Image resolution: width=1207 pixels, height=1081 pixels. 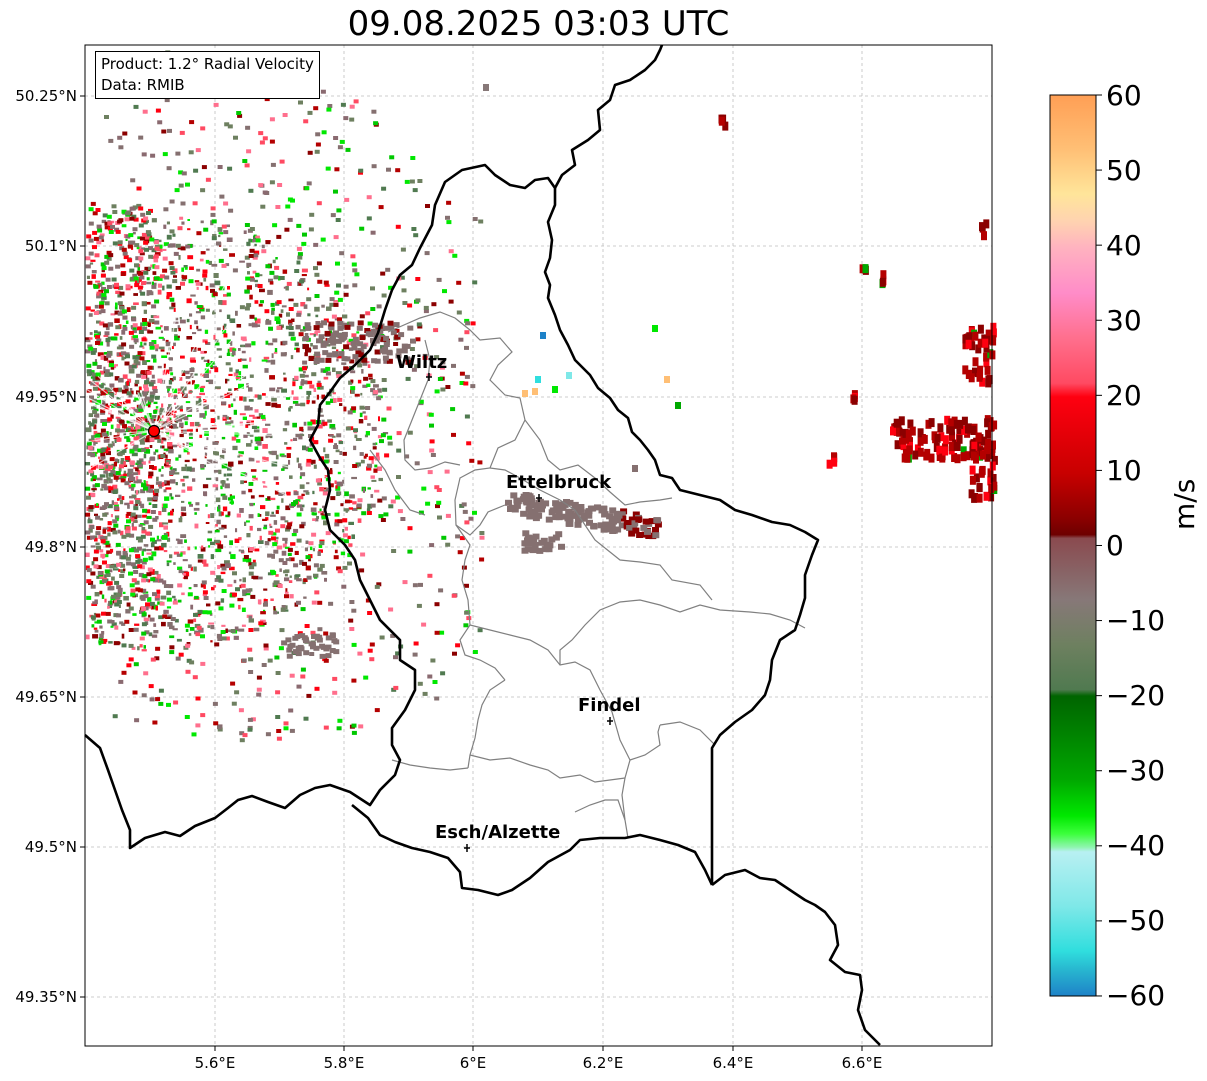 I want to click on place-label-wiltz: Wiltz, so click(x=421, y=362).